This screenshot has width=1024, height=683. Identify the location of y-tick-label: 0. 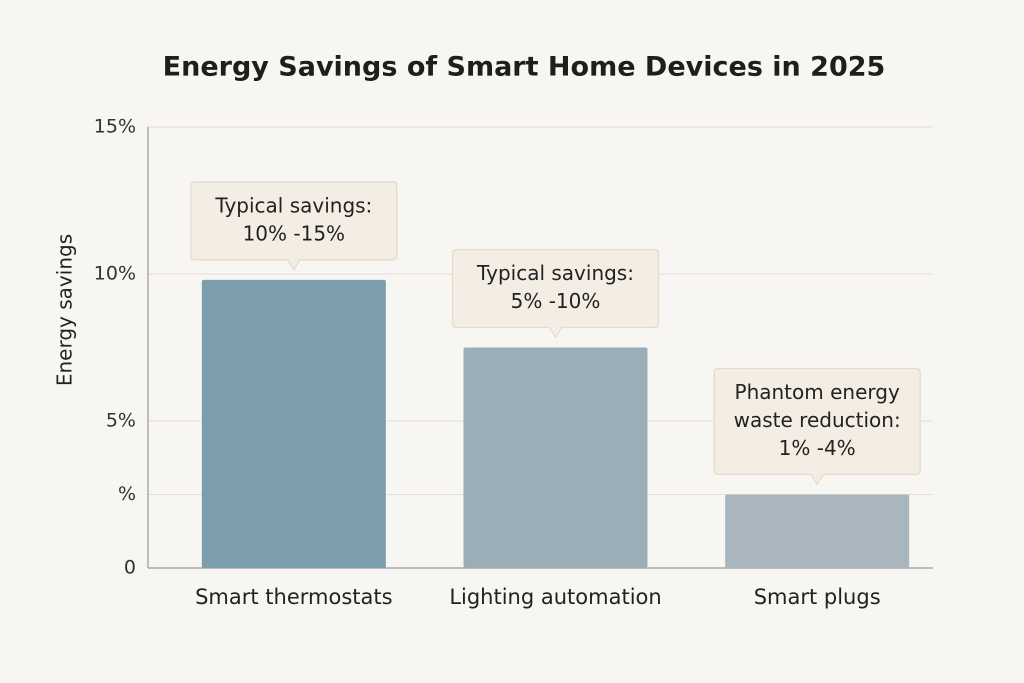
(130, 568).